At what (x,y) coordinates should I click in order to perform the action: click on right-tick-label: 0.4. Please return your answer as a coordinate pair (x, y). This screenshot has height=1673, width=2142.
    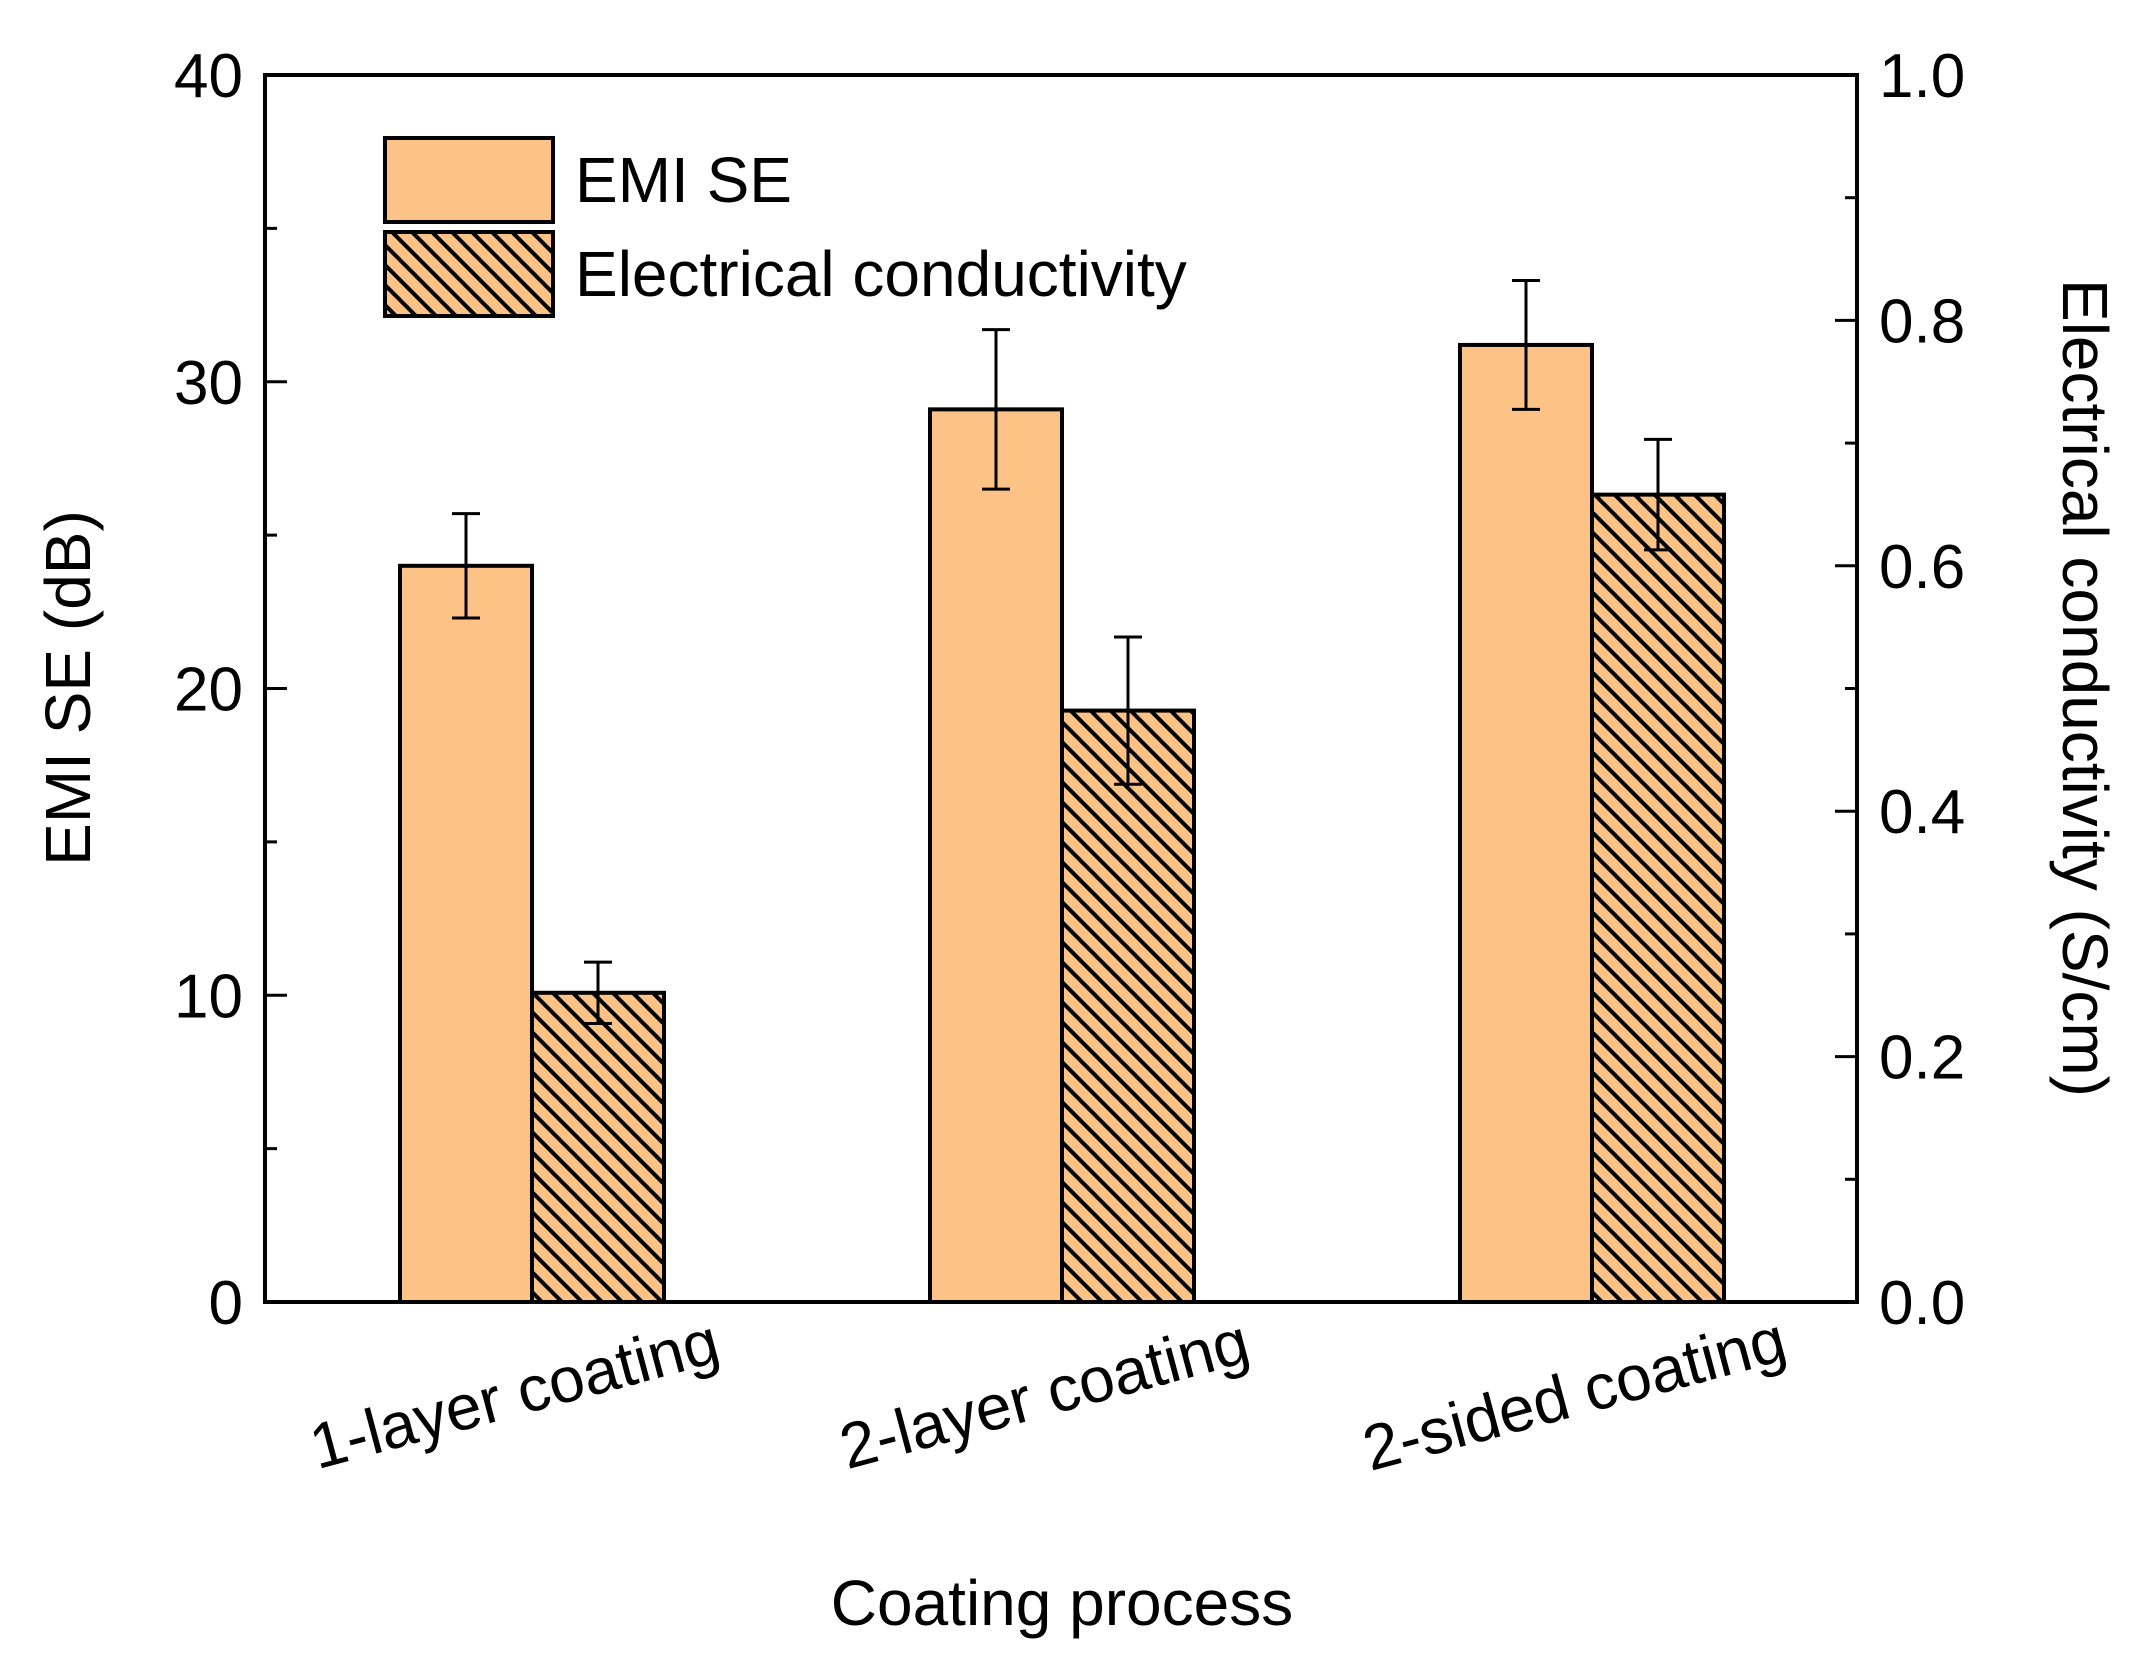
    Looking at the image, I should click on (1922, 812).